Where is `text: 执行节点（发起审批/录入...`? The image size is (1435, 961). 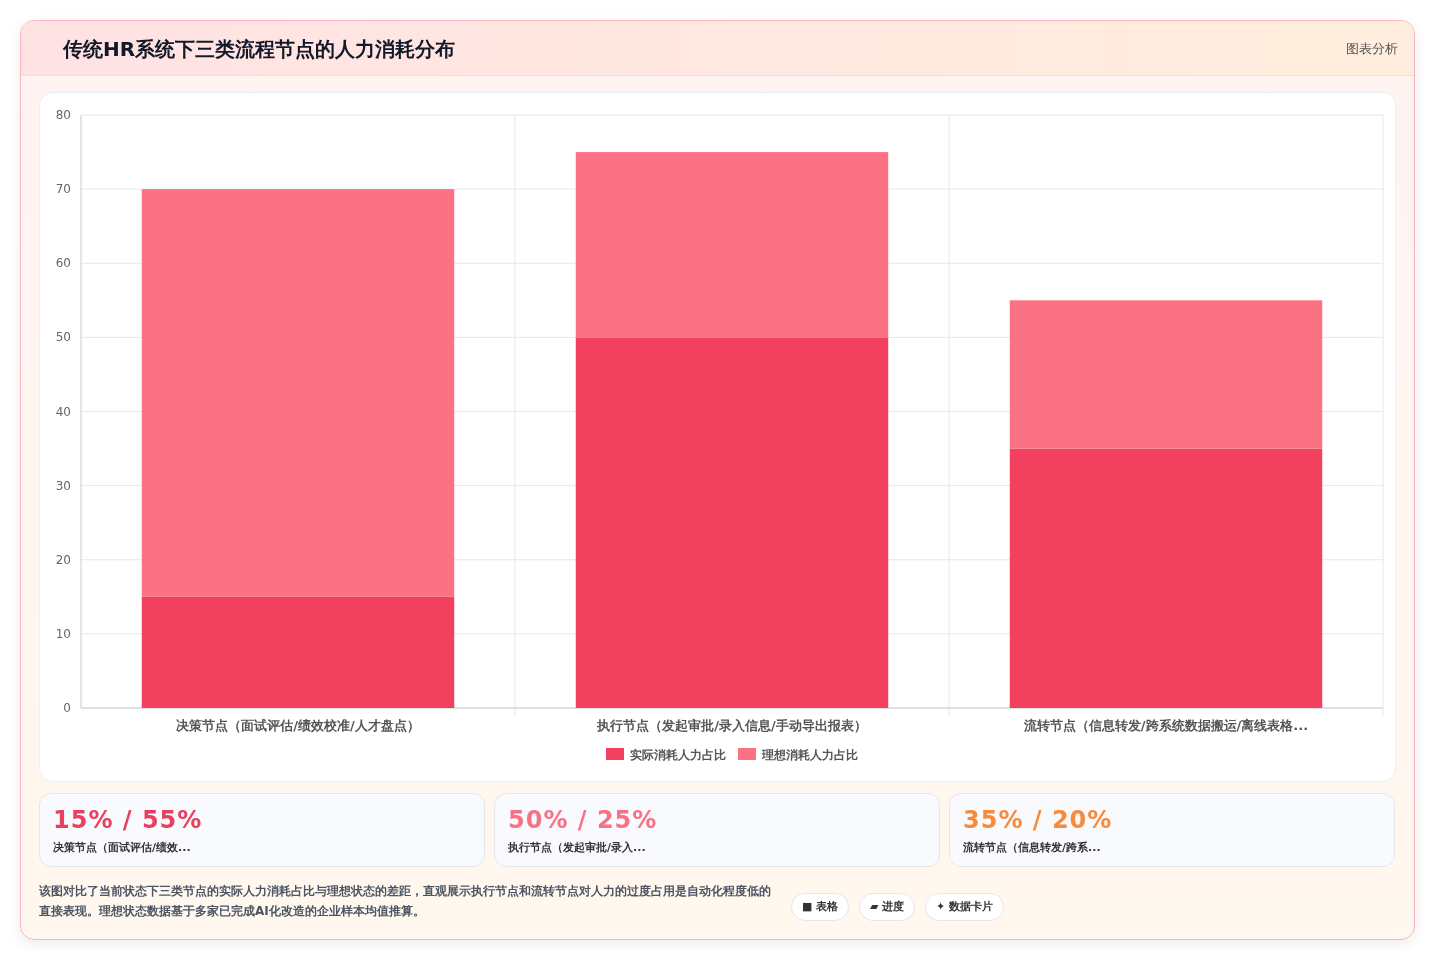
text: 执行节点（发起审批/录入... is located at coordinates (577, 847).